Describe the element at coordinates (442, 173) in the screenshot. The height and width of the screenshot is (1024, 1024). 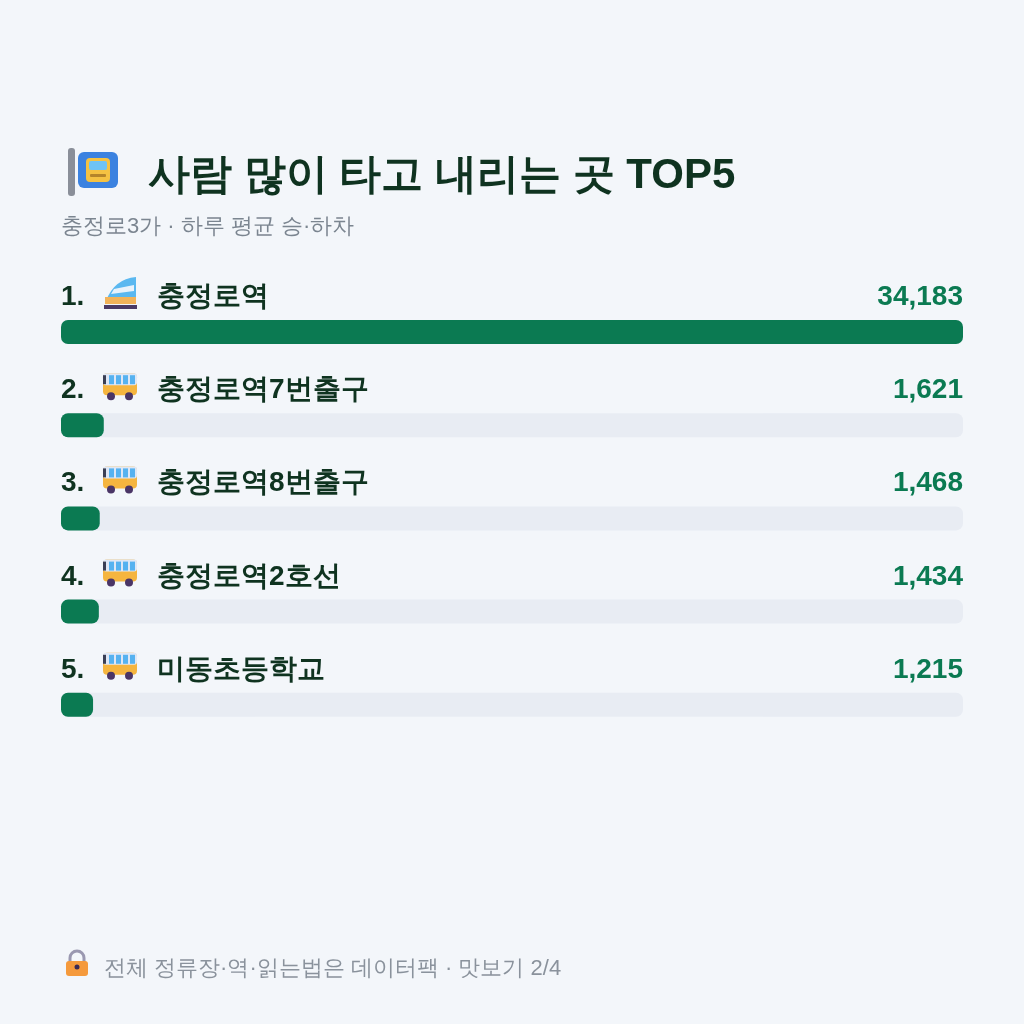
I see `chart-title: 사람 많이 타고 내리는 곳 TOP5` at that location.